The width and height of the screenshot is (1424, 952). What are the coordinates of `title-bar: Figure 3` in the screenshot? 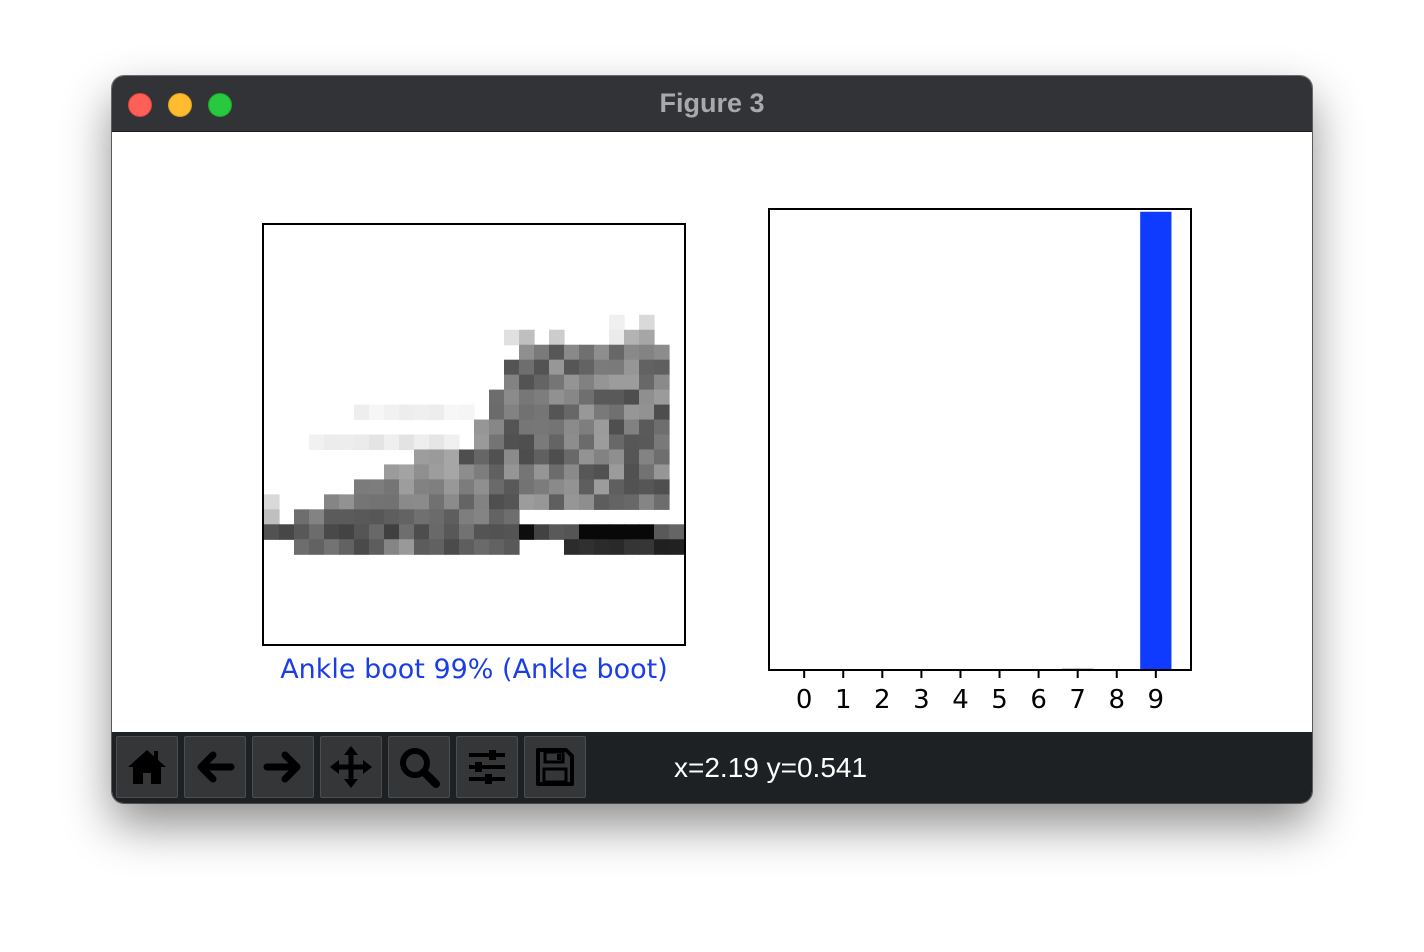 It's located at (712, 104).